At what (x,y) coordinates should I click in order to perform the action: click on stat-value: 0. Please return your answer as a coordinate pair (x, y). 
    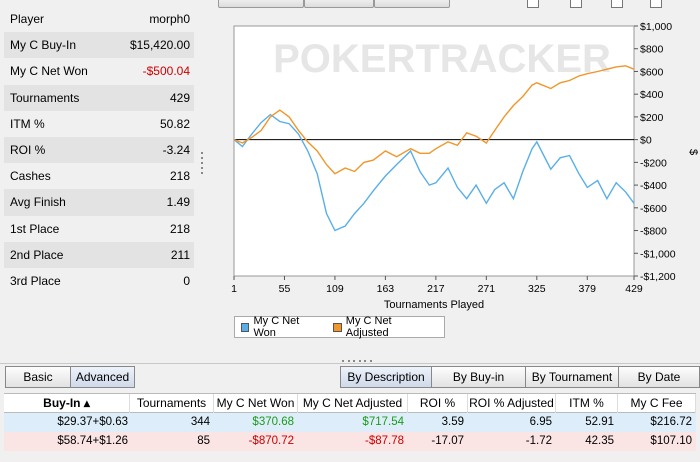
    Looking at the image, I should click on (186, 280).